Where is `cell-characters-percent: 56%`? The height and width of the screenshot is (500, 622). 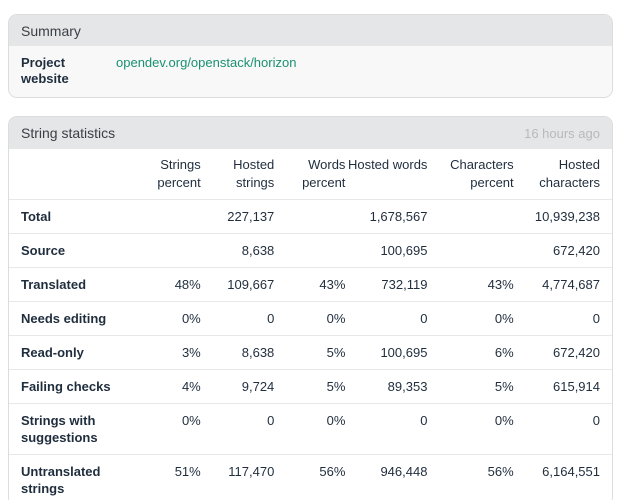
cell-characters-percent: 56% is located at coordinates (500, 471).